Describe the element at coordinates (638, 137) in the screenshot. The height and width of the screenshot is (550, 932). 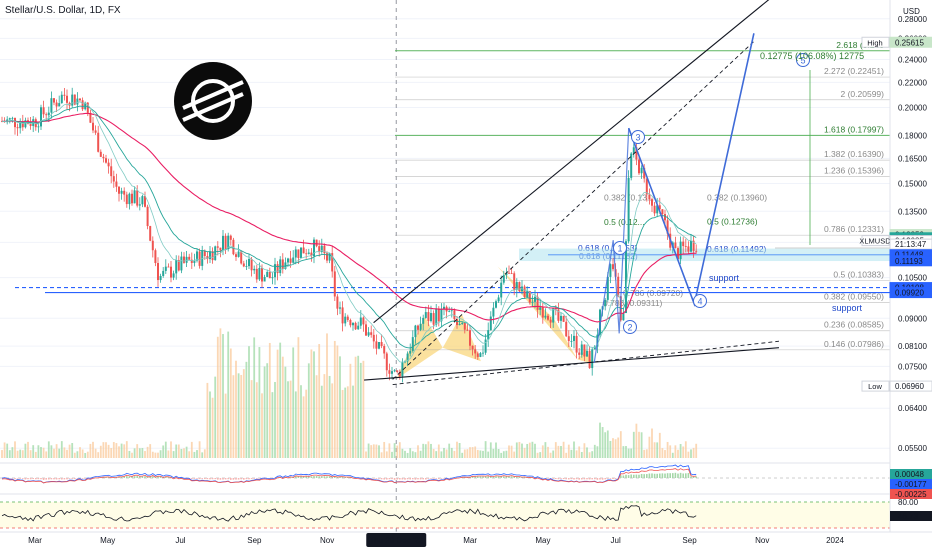
I see `wave-marker` at that location.